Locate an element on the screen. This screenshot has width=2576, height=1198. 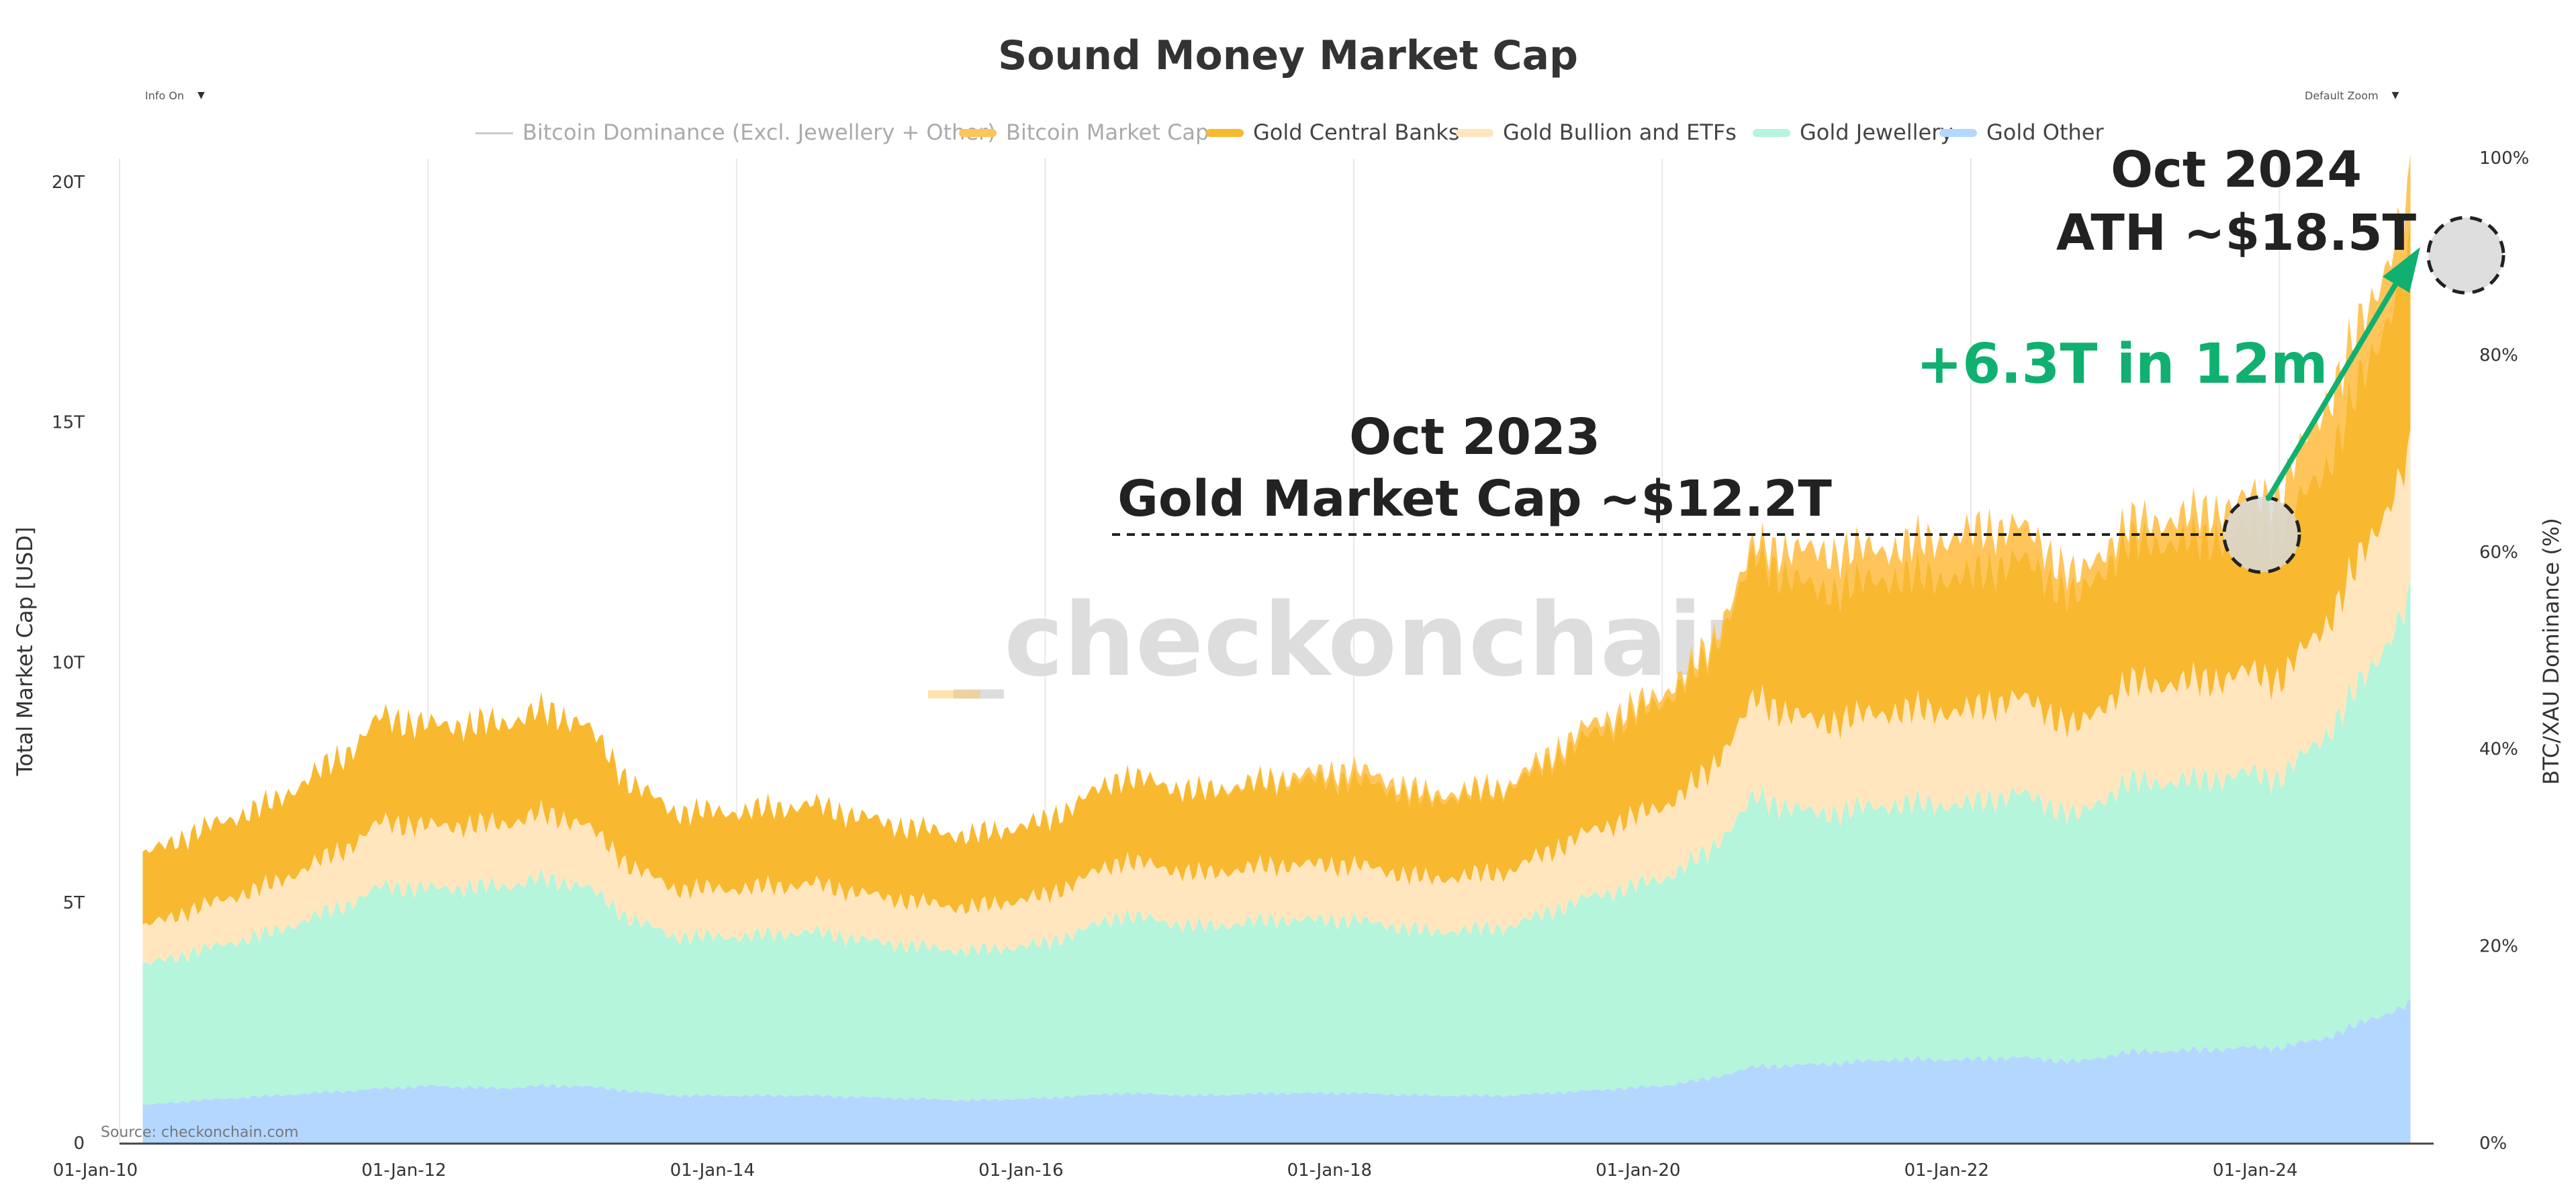
y-tick-label: 15T is located at coordinates (68, 423).